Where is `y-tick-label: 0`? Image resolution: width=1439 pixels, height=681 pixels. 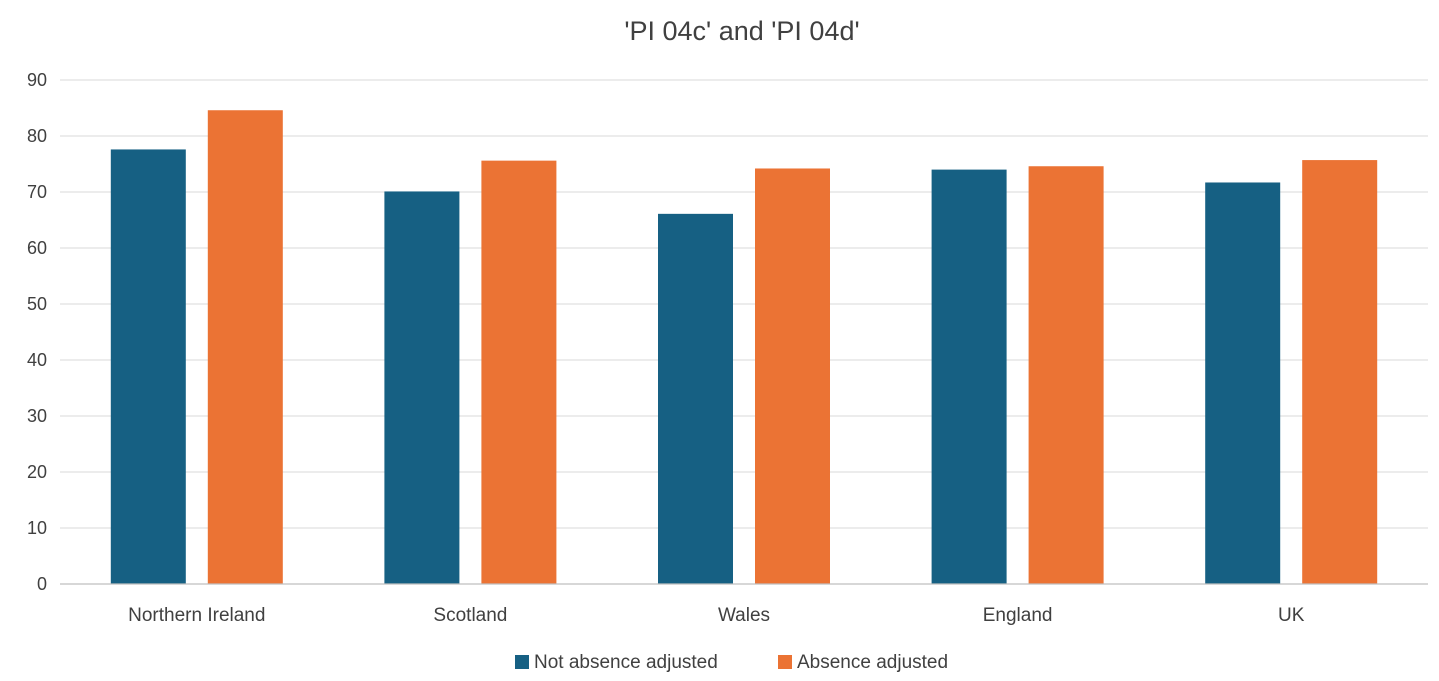
y-tick-label: 0 is located at coordinates (42, 584).